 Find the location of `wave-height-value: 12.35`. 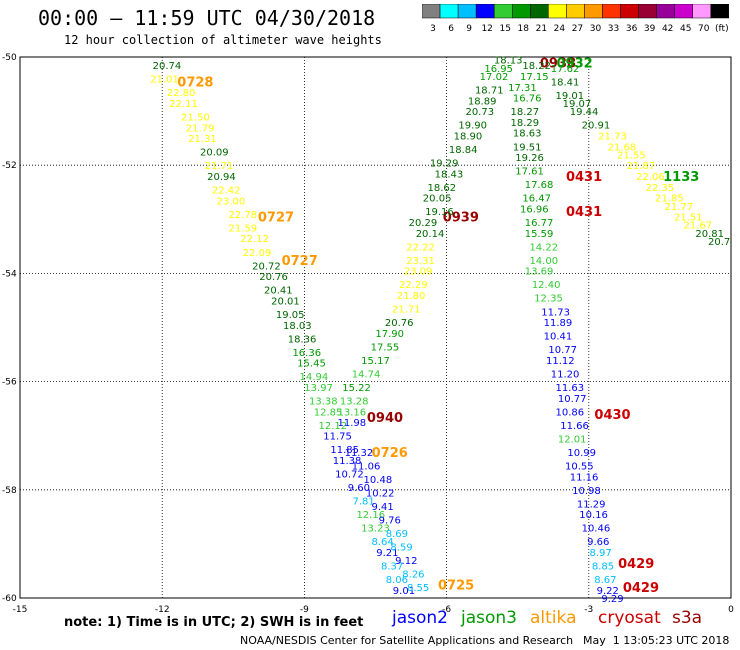

wave-height-value: 12.35 is located at coordinates (548, 299).